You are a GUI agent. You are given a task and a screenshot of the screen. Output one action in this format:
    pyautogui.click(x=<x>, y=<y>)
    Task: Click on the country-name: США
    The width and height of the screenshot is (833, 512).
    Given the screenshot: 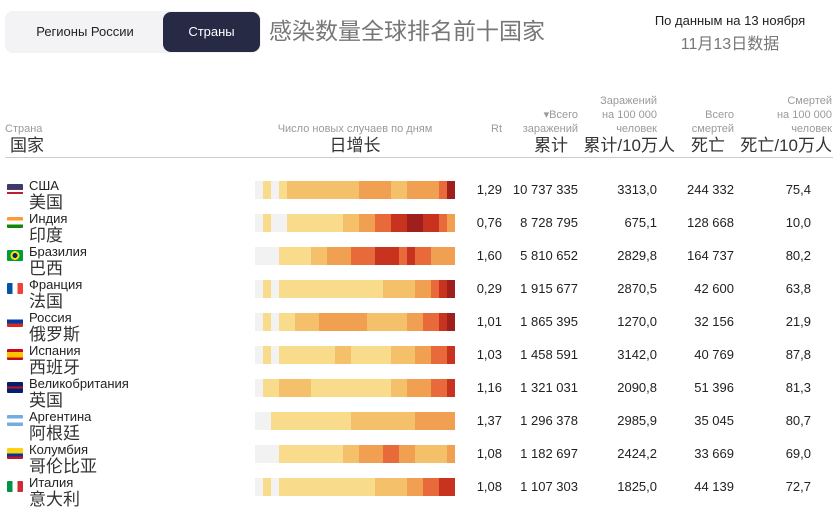 What is the action you would take?
    pyautogui.click(x=44, y=185)
    